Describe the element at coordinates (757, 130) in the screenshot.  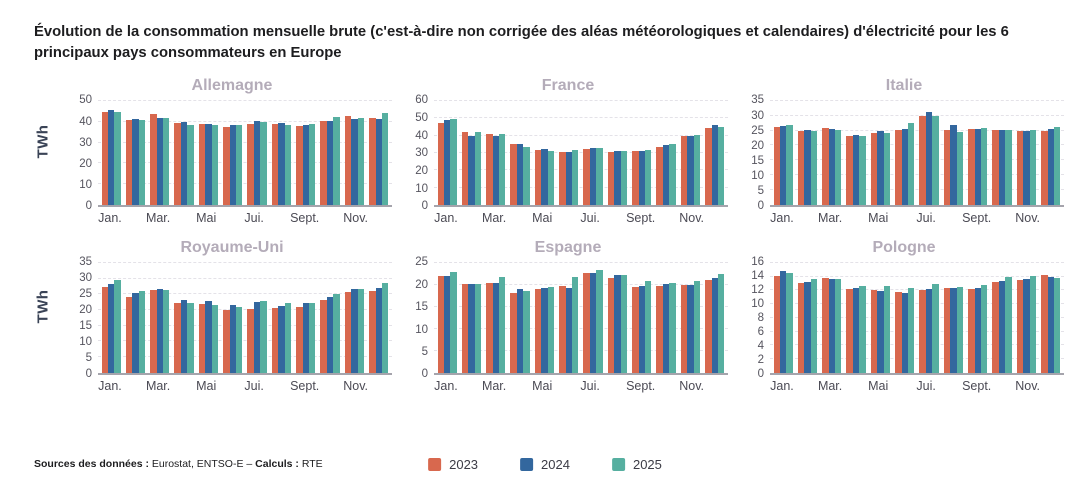
I see `y-tick-label: 25` at that location.